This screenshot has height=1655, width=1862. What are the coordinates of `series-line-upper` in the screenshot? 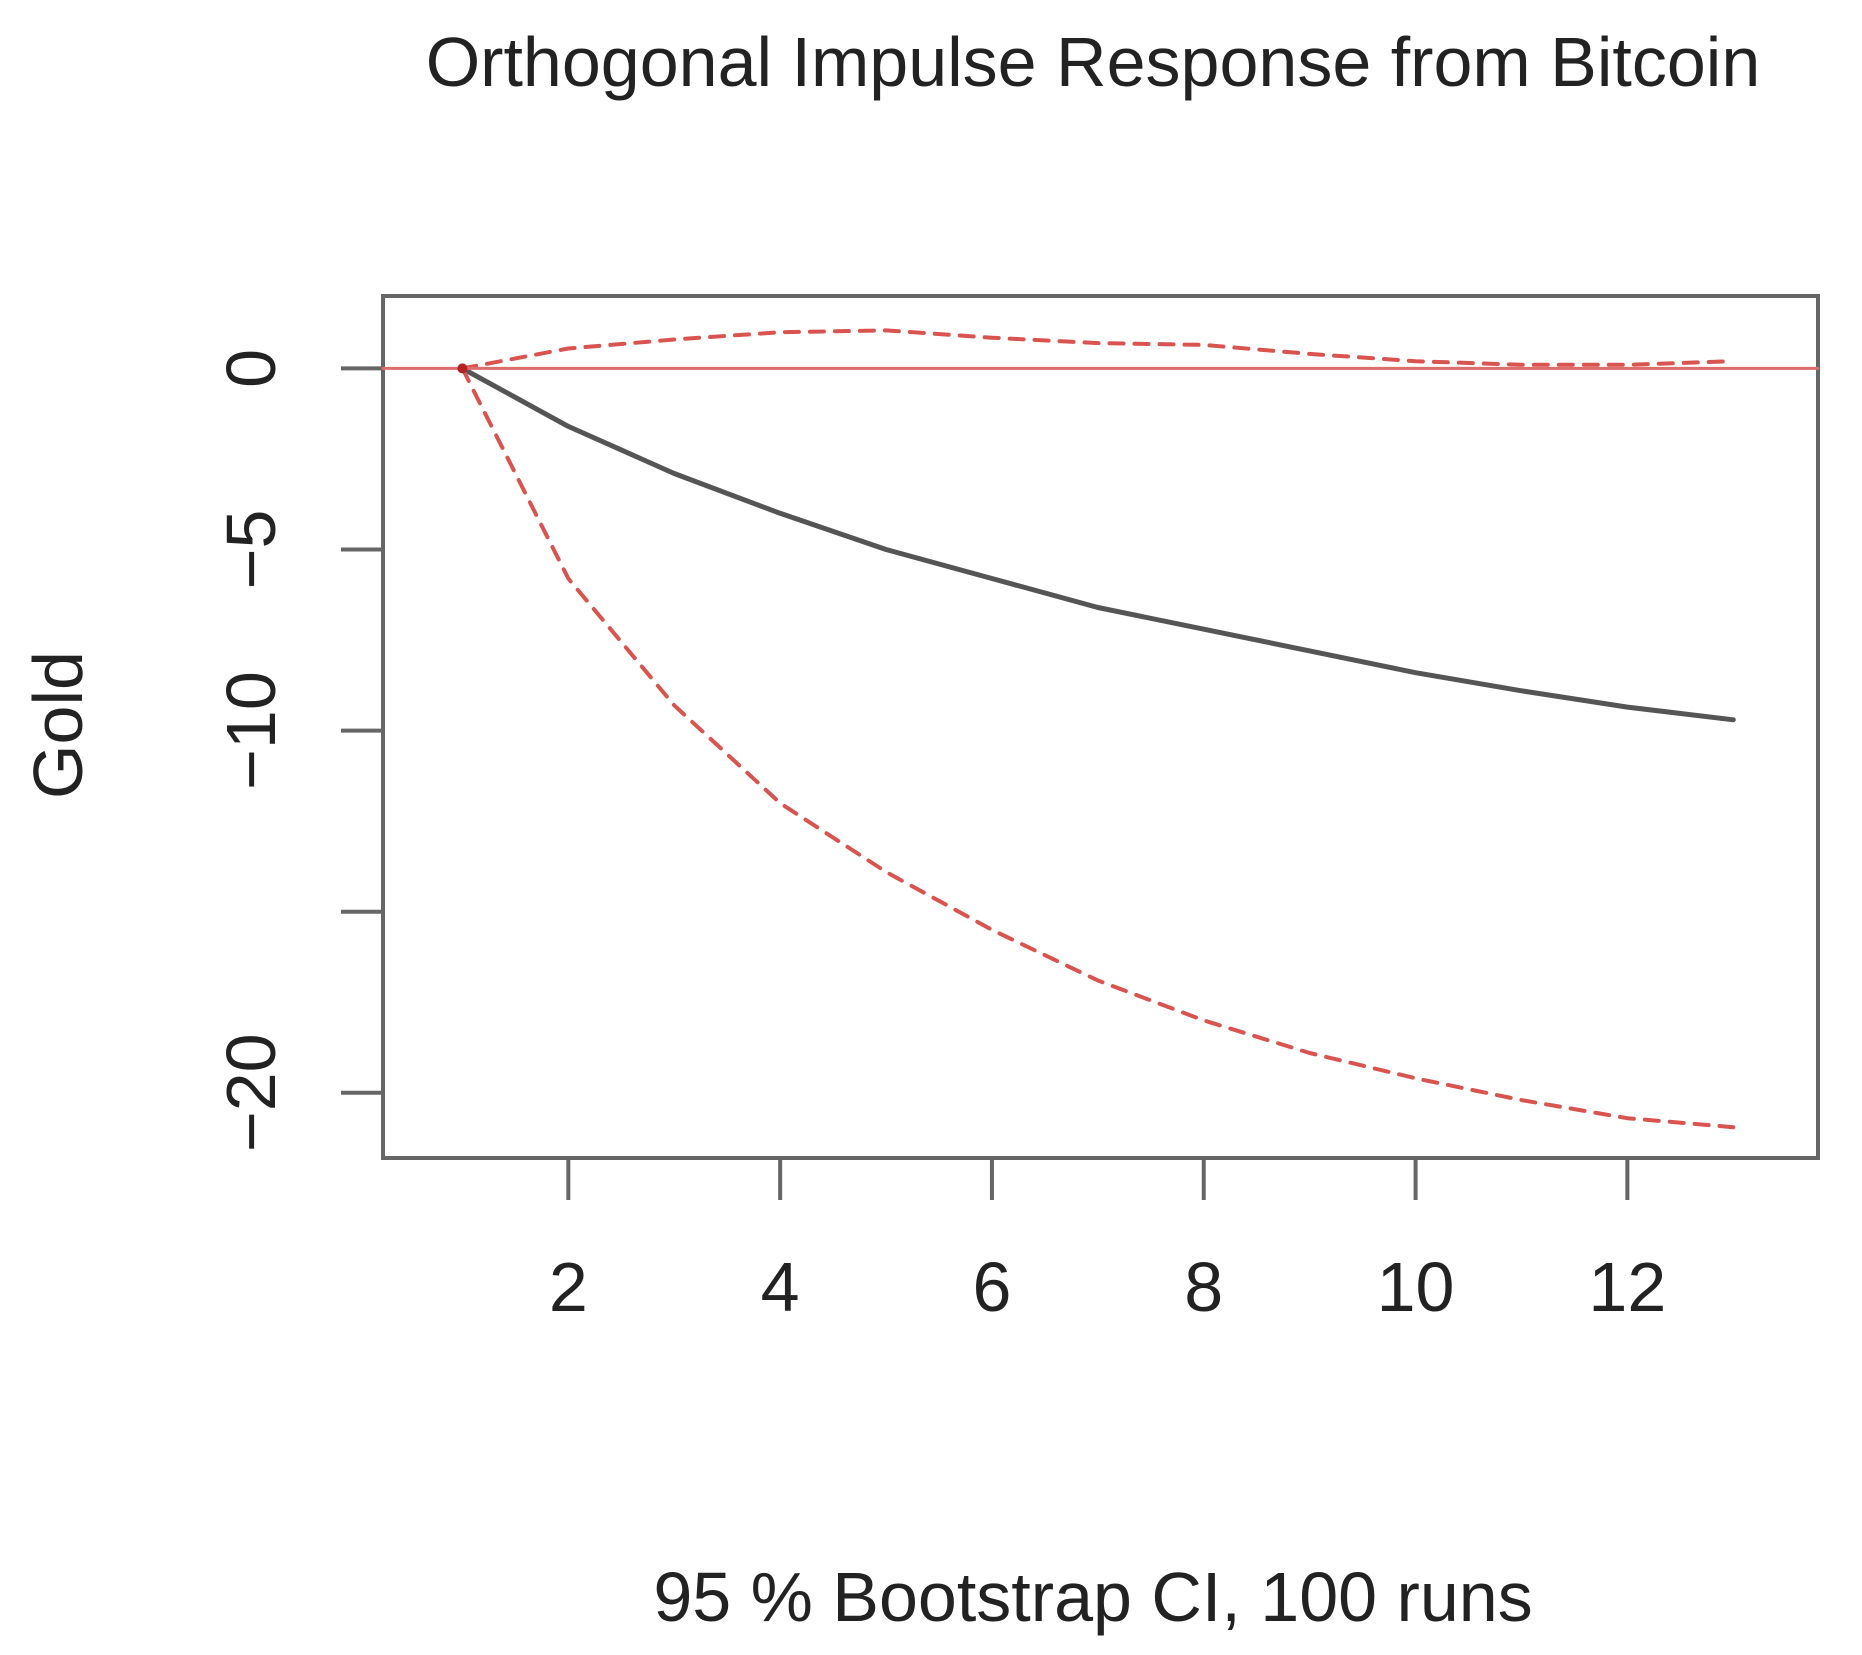 It's located at (1098, 349).